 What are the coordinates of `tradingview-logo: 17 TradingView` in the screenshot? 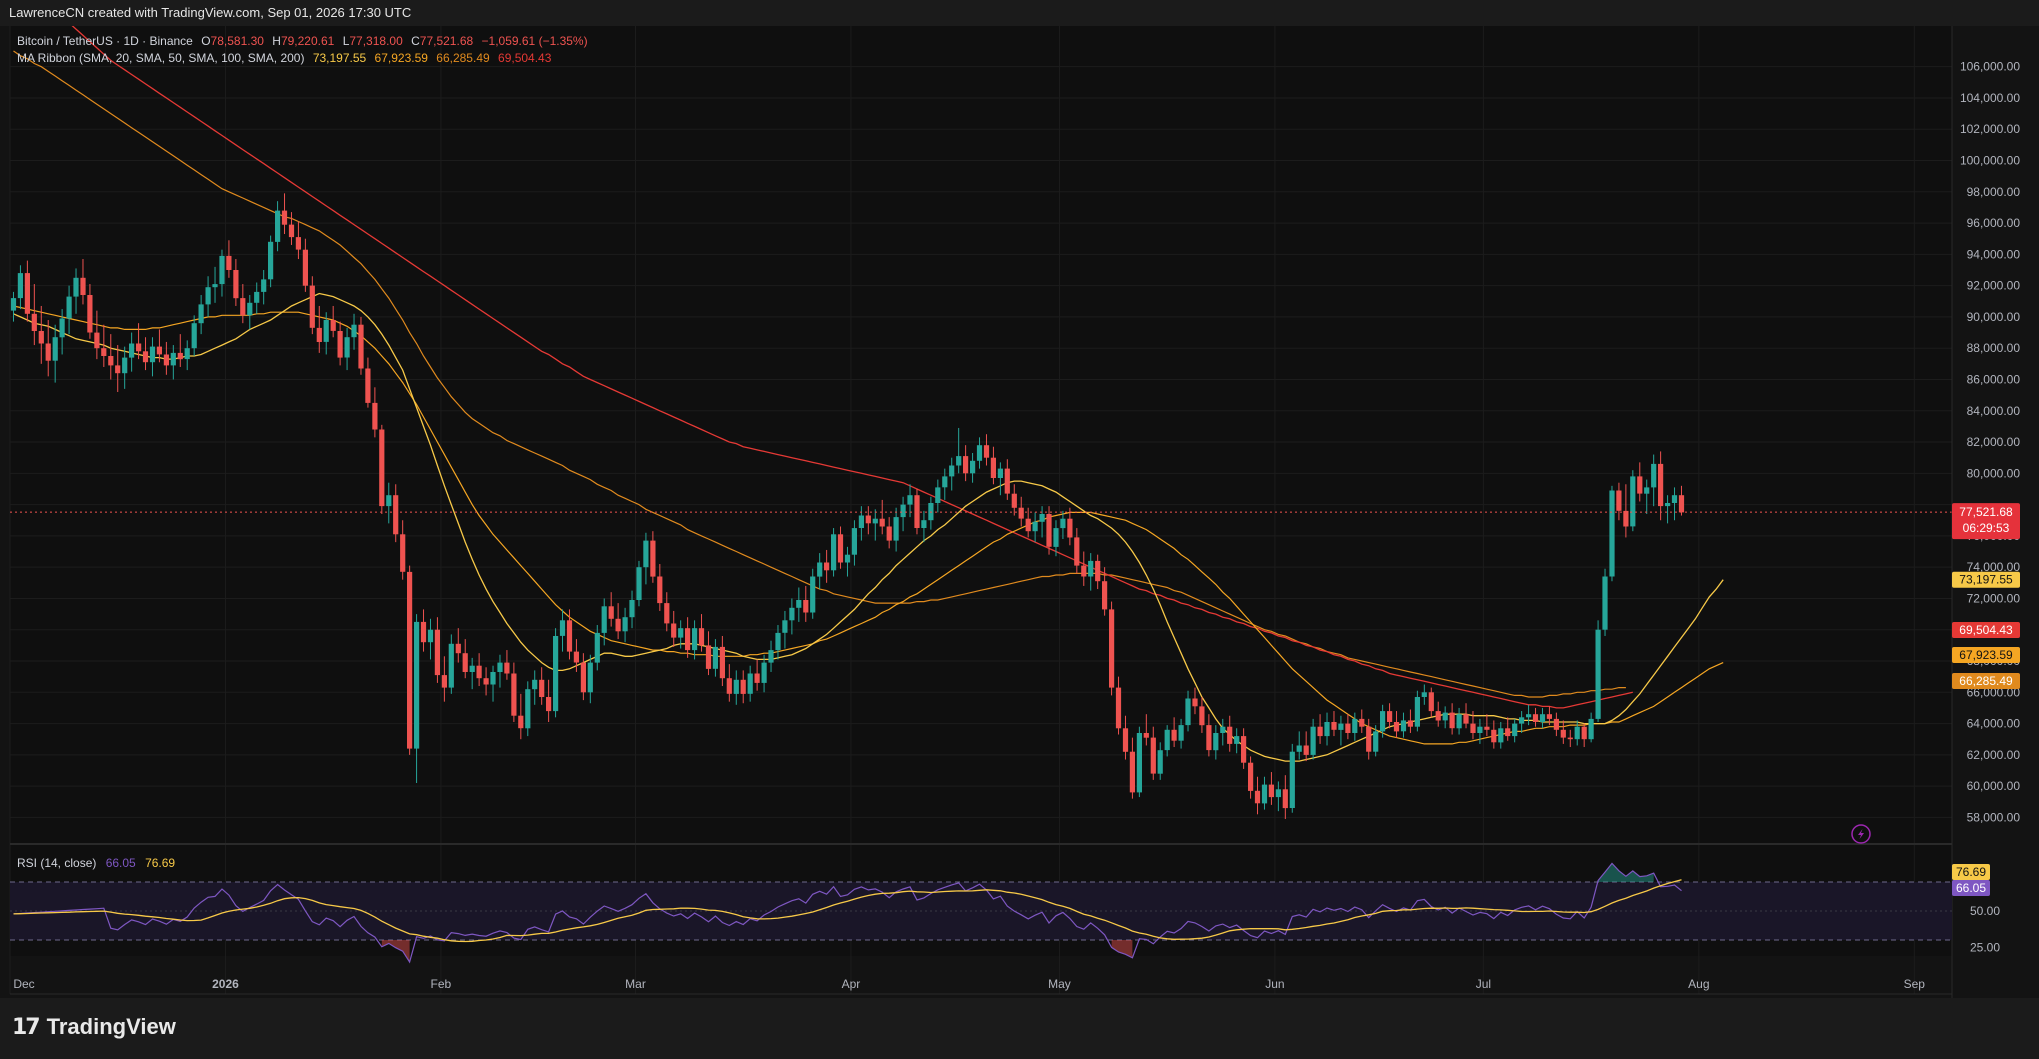 It's located at (94, 1027).